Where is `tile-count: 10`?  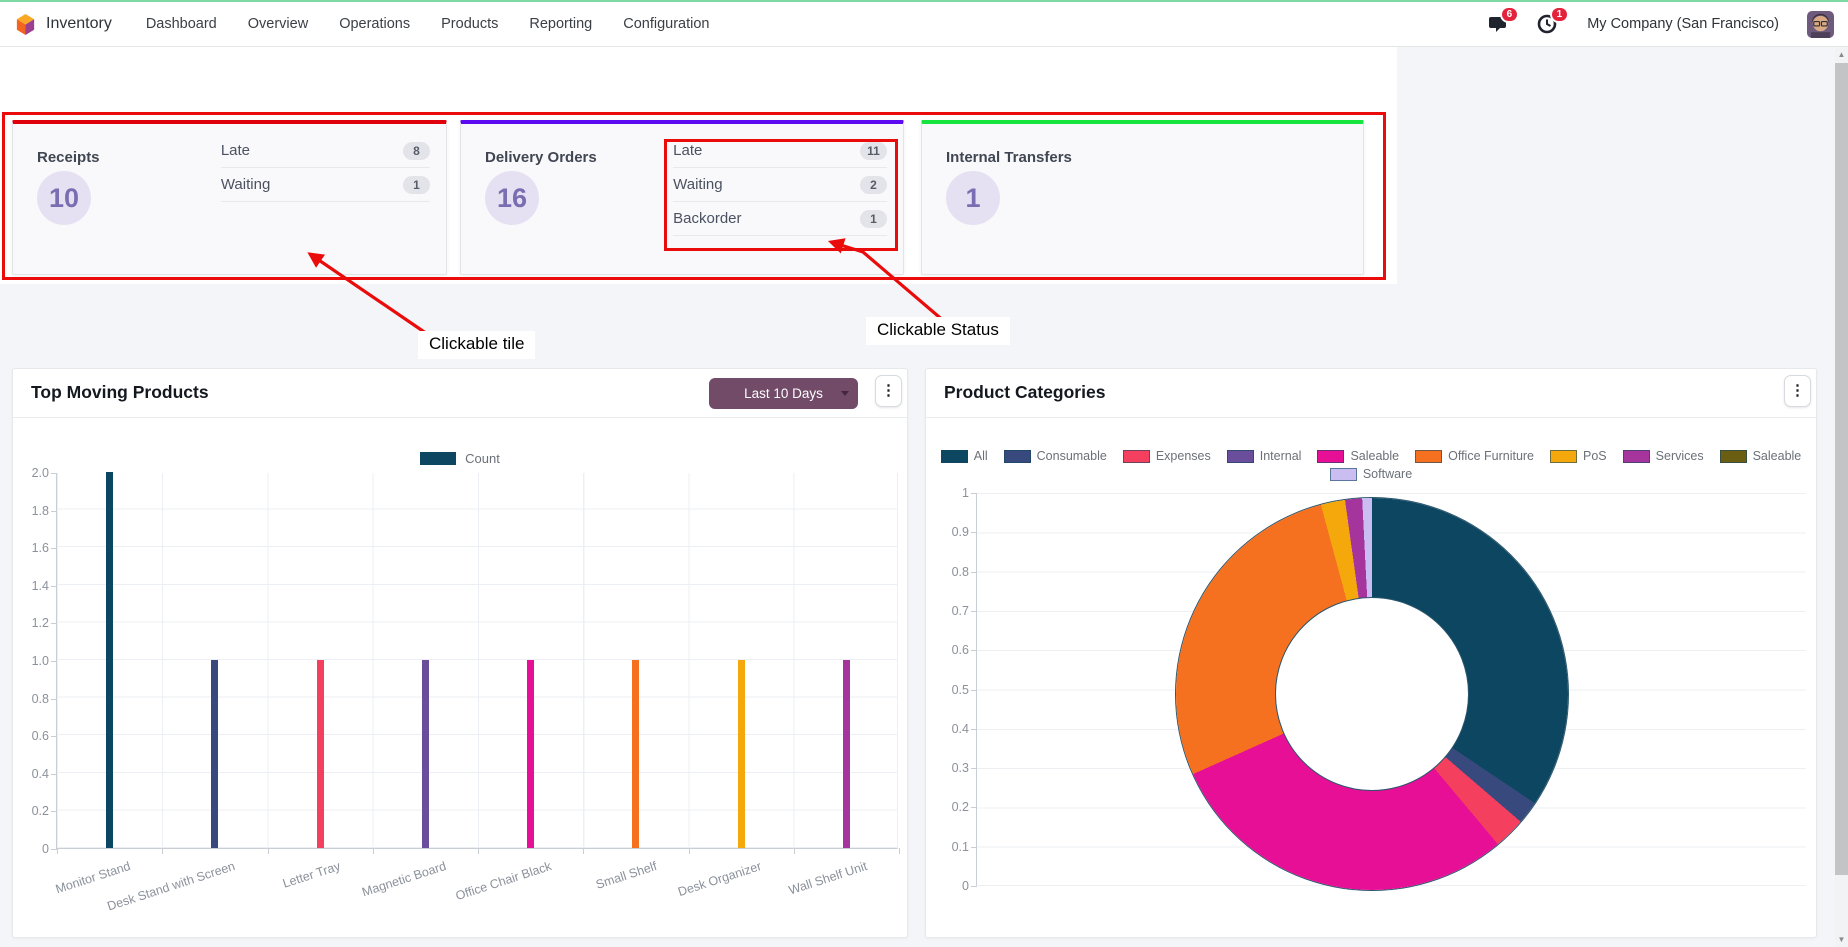
tile-count: 10 is located at coordinates (64, 198).